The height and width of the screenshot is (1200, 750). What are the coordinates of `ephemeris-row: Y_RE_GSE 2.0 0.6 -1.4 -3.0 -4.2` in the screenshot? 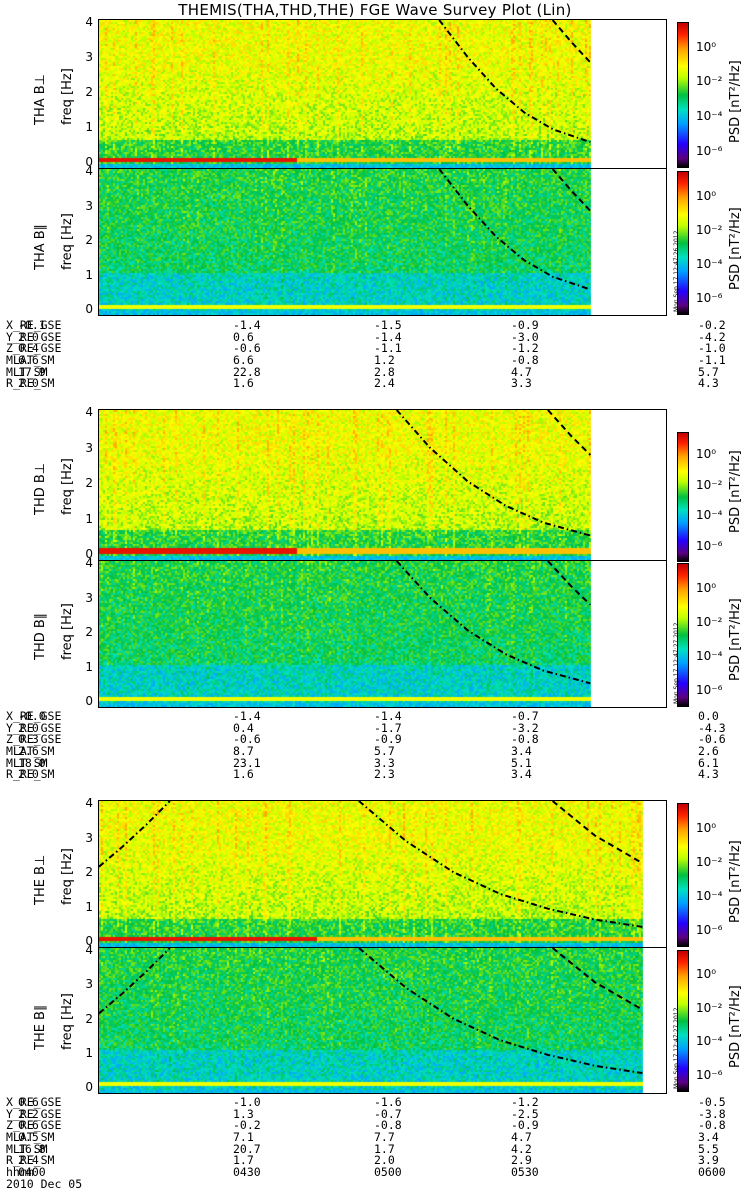 It's located at (376, 336).